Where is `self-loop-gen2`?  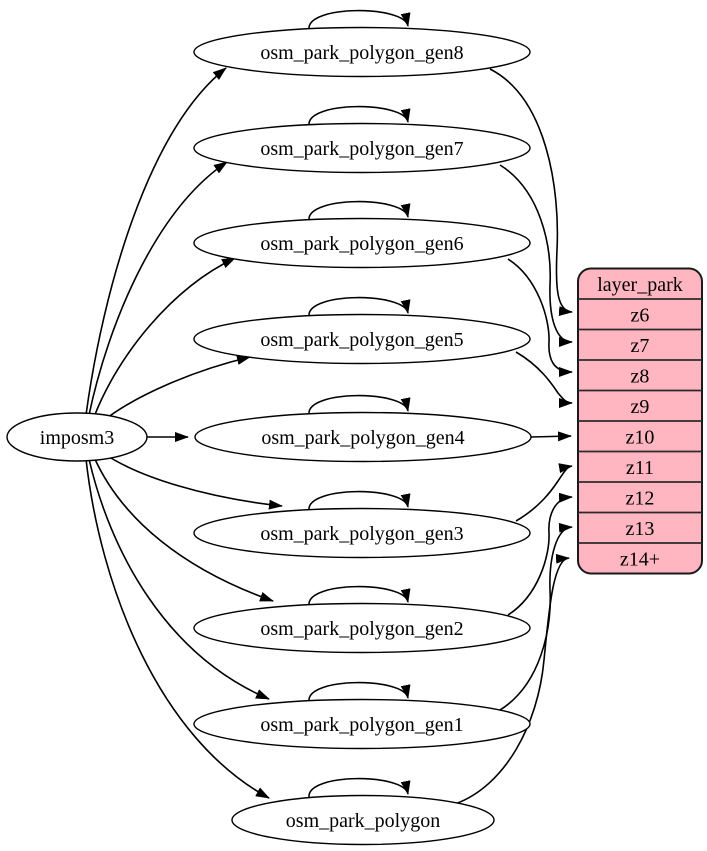
self-loop-gen2 is located at coordinates (359, 595).